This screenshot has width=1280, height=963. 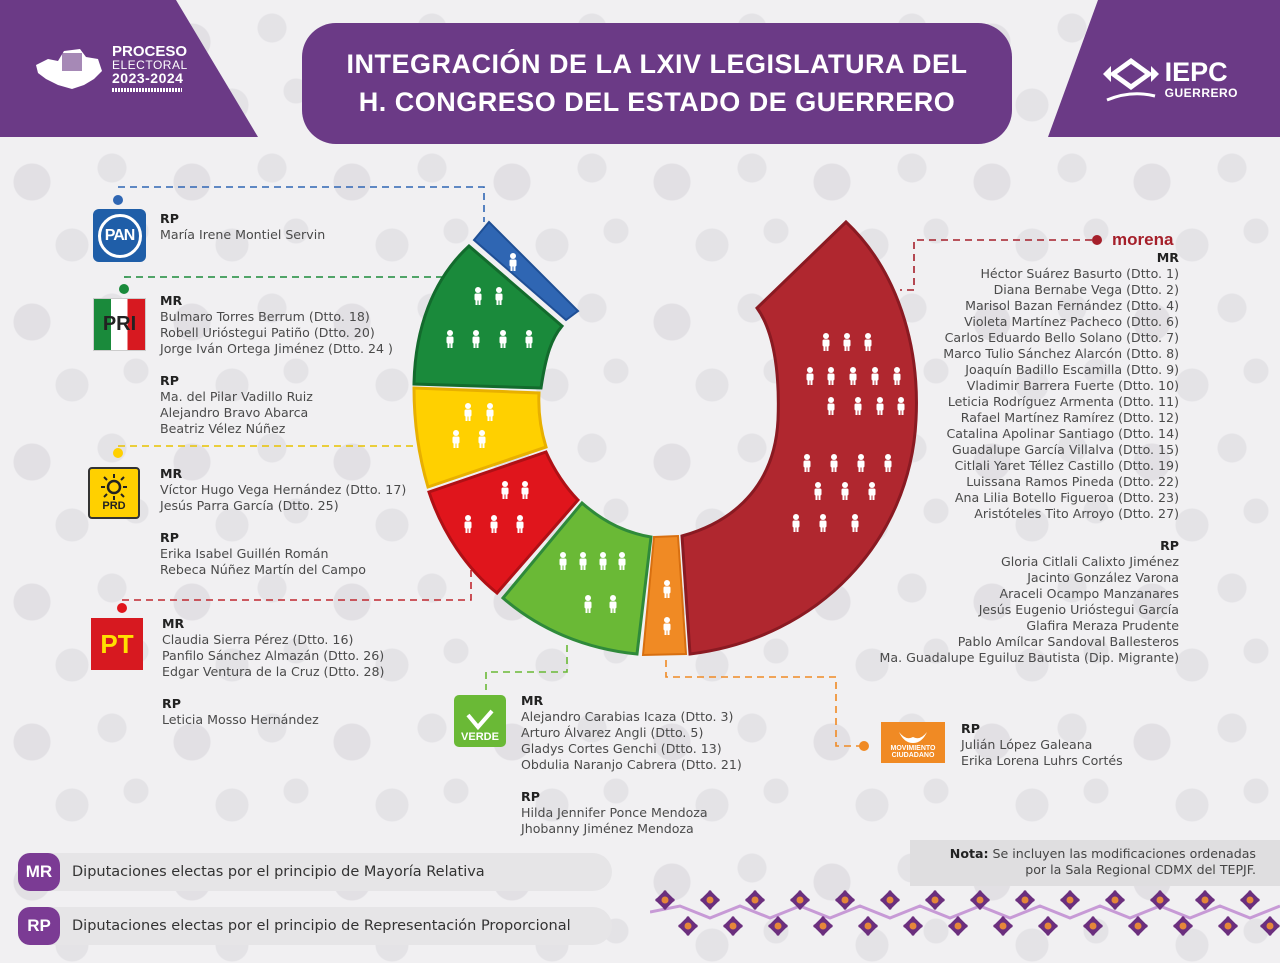 What do you see at coordinates (1042, 760) in the screenshot?
I see `list-item: Erika Lorena Luhrs Cortés` at bounding box center [1042, 760].